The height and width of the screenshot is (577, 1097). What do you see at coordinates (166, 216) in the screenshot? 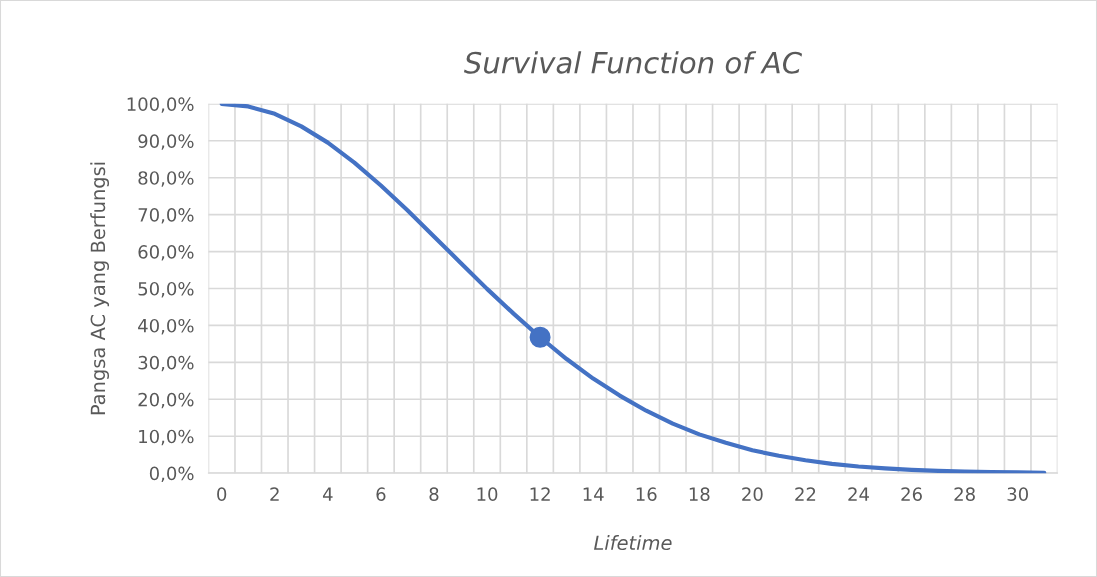
I see `y-tick-label: 70,0%` at bounding box center [166, 216].